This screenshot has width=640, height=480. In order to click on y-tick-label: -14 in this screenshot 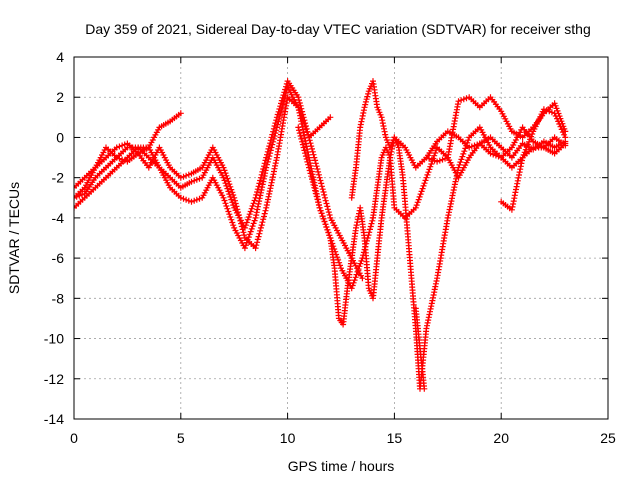, I will do `click(54, 419)`.